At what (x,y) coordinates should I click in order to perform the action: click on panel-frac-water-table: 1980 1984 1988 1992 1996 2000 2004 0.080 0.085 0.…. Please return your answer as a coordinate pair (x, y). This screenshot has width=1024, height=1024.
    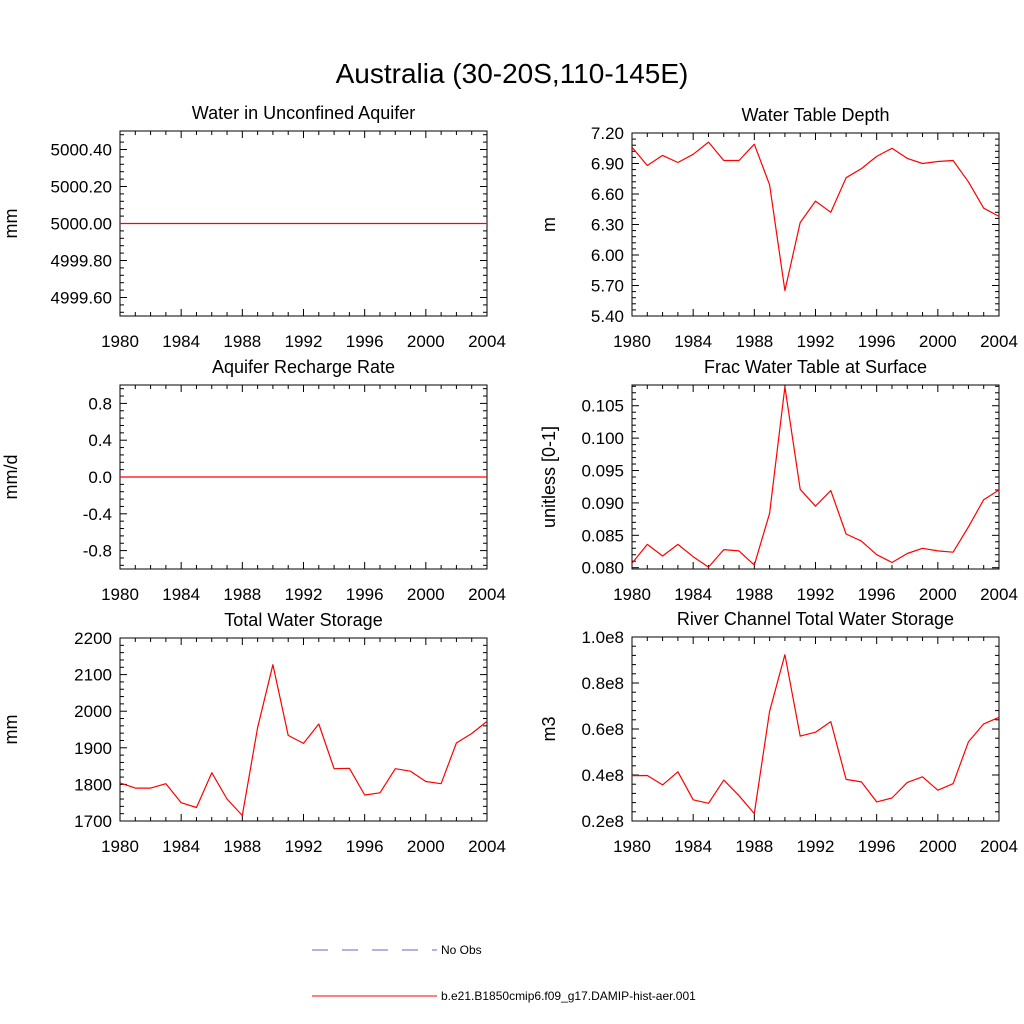
    Looking at the image, I should click on (778, 480).